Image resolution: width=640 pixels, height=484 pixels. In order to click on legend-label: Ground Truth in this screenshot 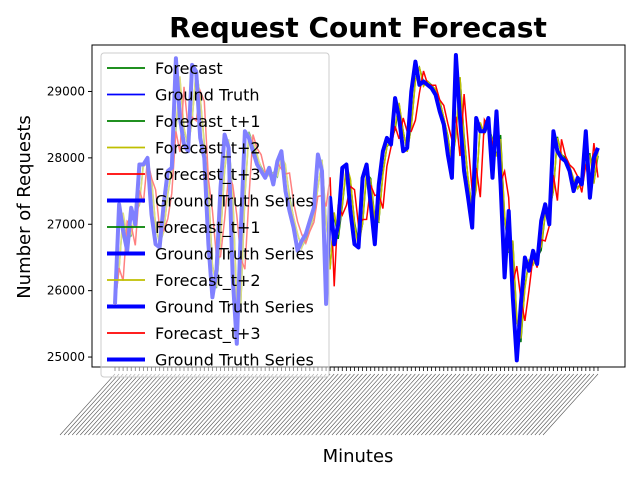, I will do `click(207, 95)`.